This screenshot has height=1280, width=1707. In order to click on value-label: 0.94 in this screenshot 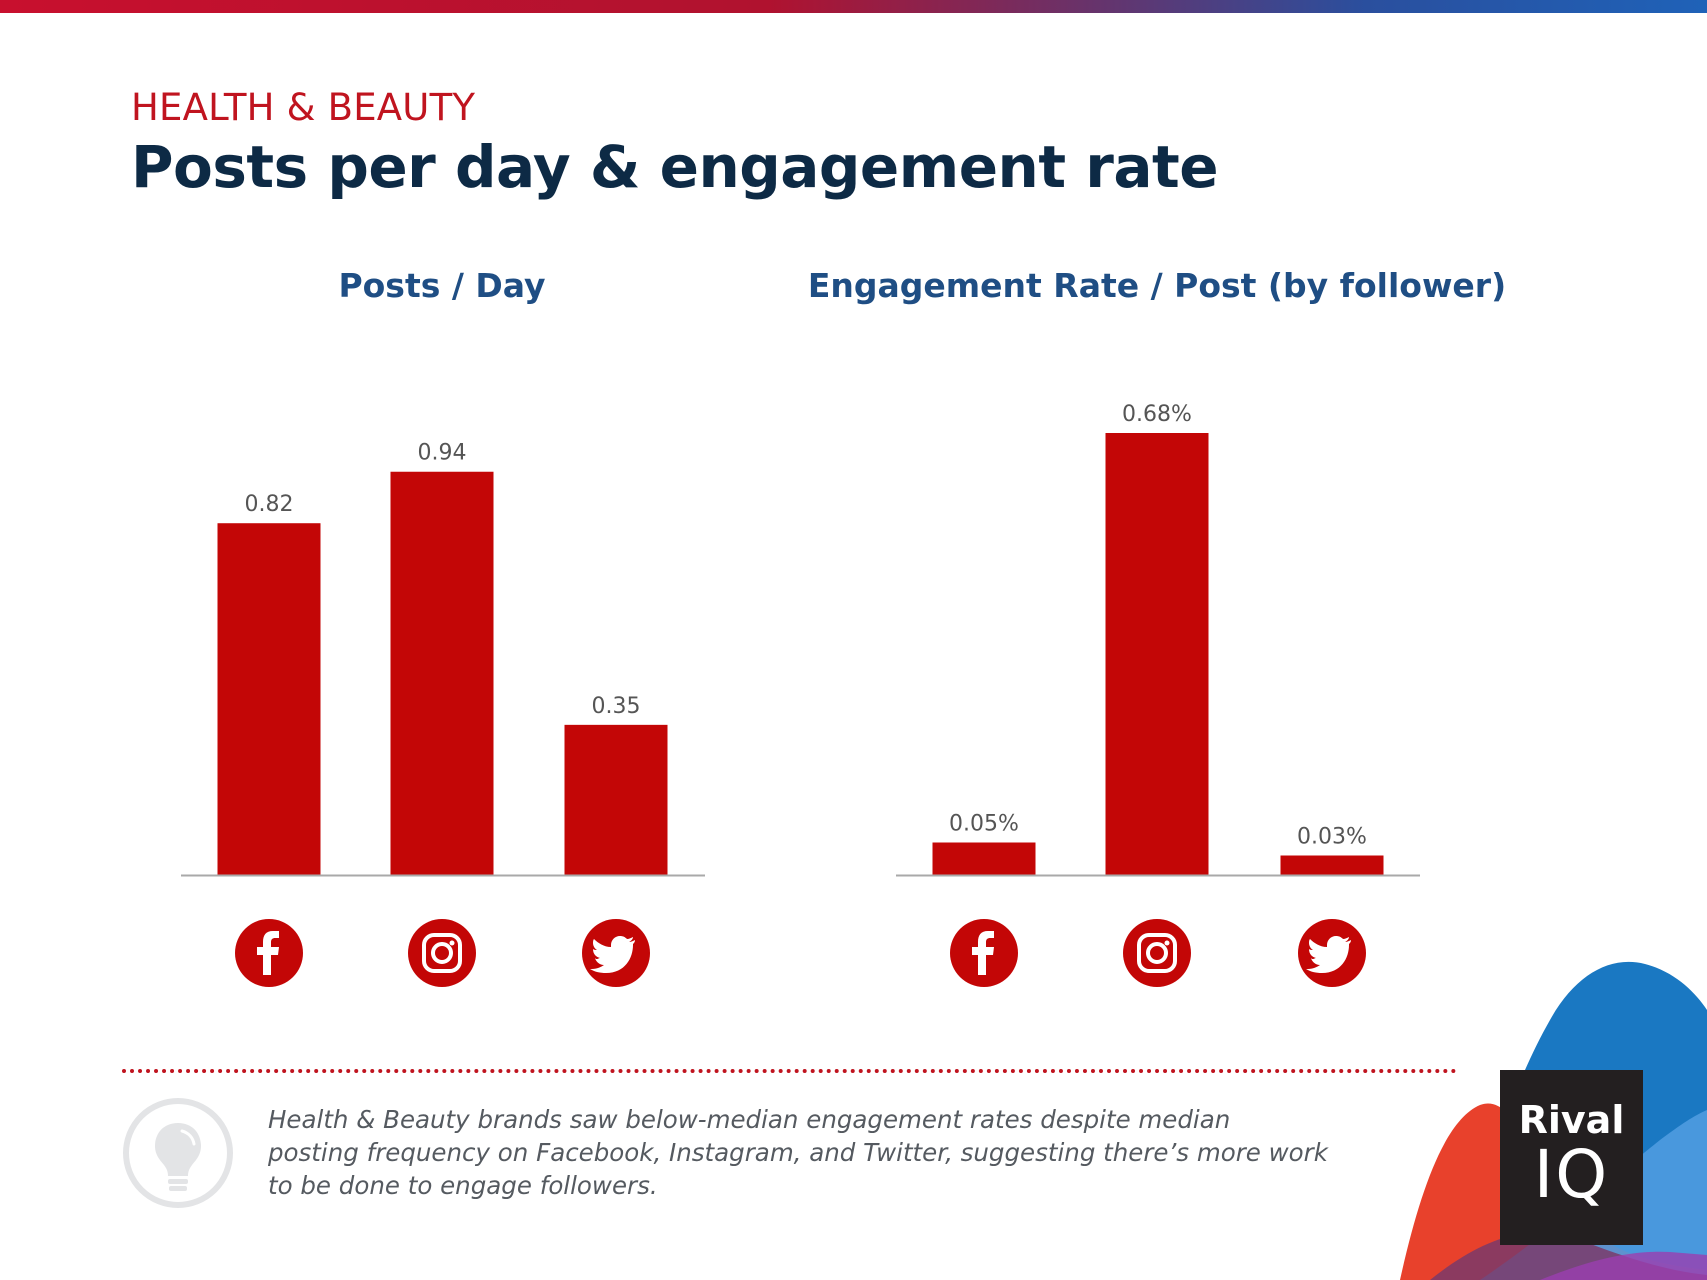, I will do `click(442, 453)`.